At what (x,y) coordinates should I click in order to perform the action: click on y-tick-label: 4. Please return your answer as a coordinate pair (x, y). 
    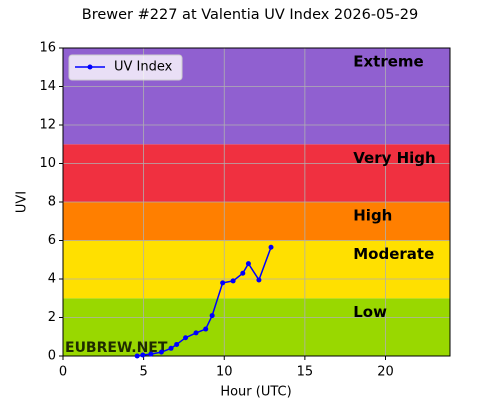
    Looking at the image, I should click on (52, 279).